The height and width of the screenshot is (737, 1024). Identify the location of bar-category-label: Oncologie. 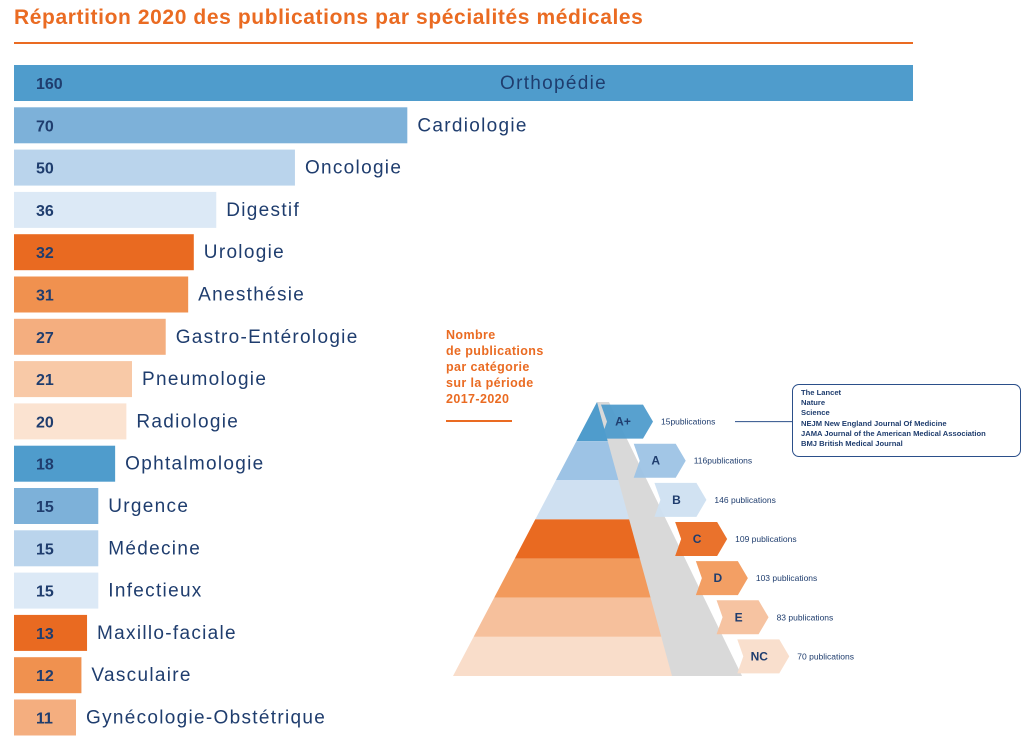
(353, 168).